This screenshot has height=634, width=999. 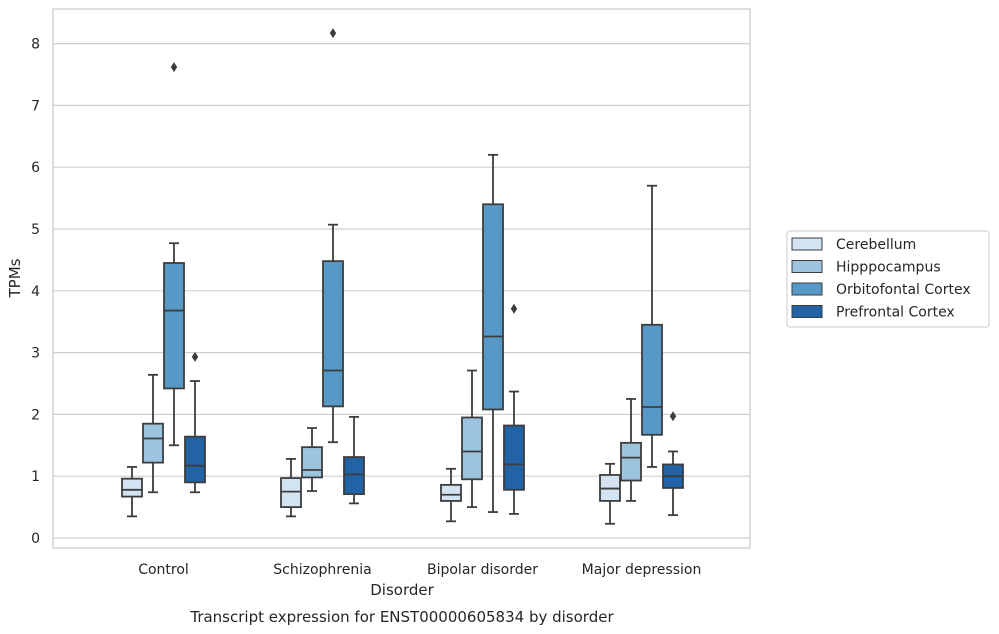 I want to click on x-axis-label: Disorder, so click(x=402, y=590).